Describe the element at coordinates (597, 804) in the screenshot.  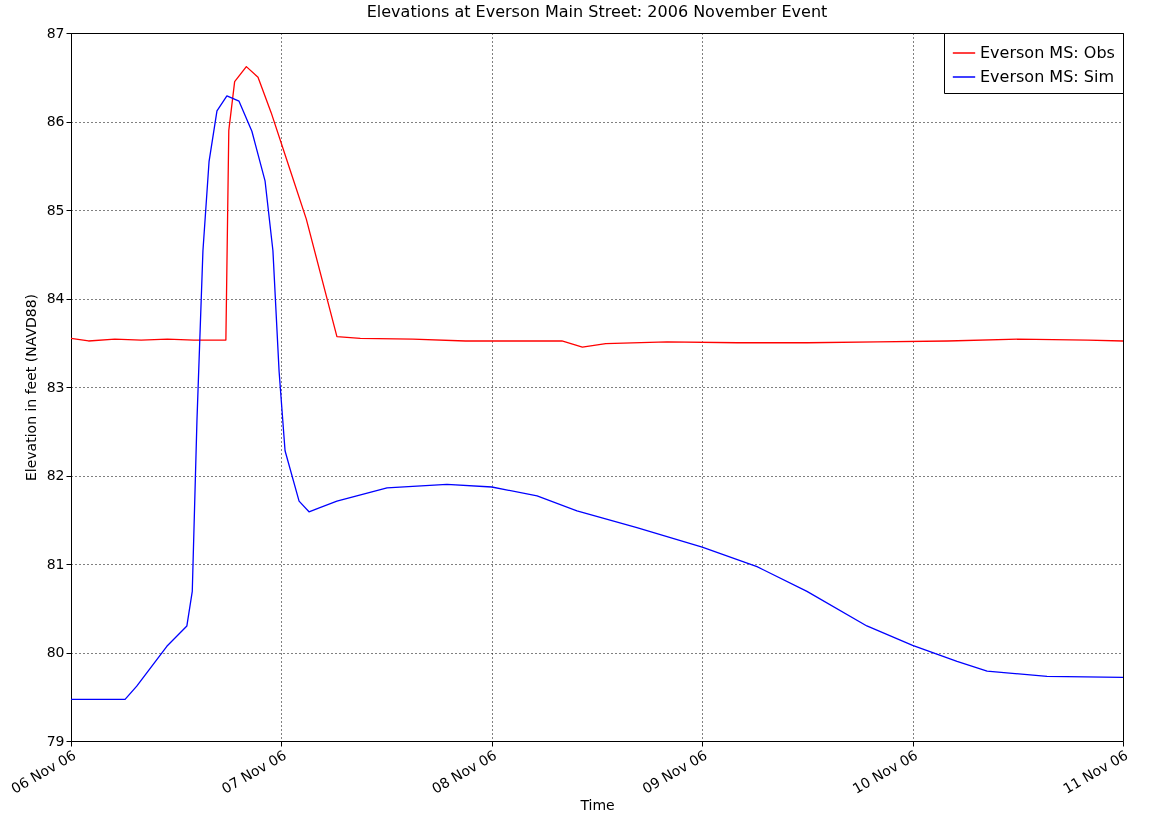
I see `x-axis-title: Time` at that location.